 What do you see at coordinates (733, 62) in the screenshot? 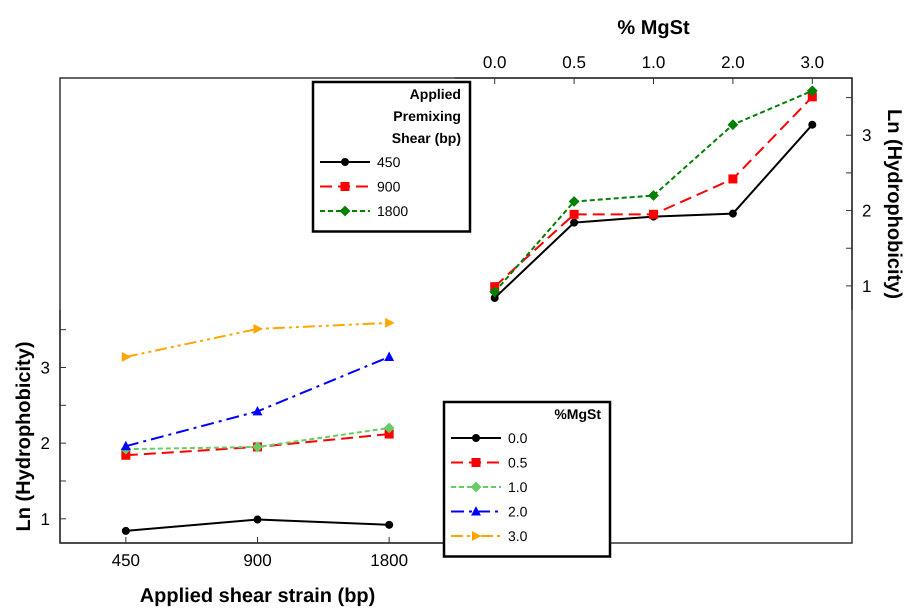
I see `x-tick-label: 2.0` at bounding box center [733, 62].